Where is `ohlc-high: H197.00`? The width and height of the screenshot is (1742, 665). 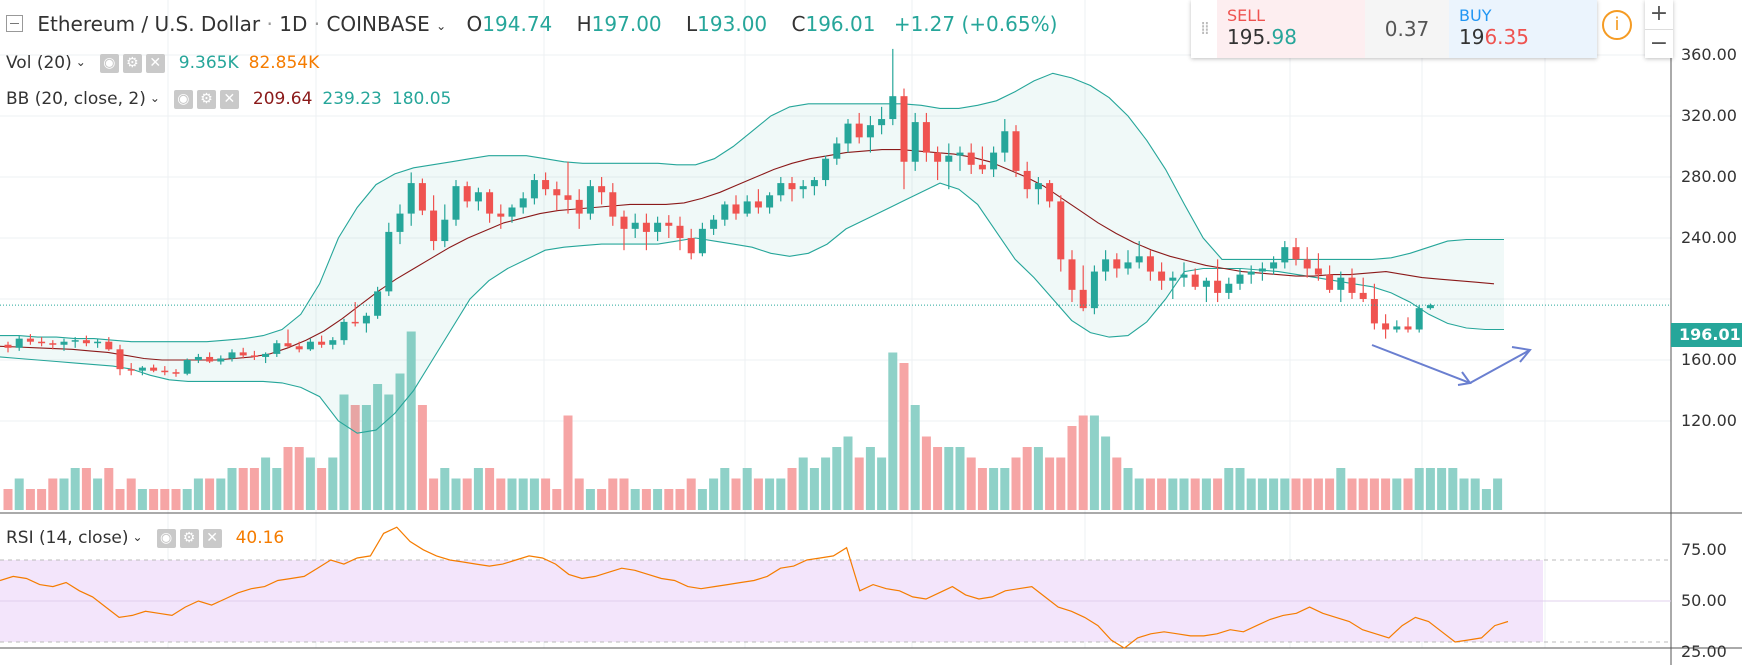 ohlc-high: H197.00 is located at coordinates (619, 24).